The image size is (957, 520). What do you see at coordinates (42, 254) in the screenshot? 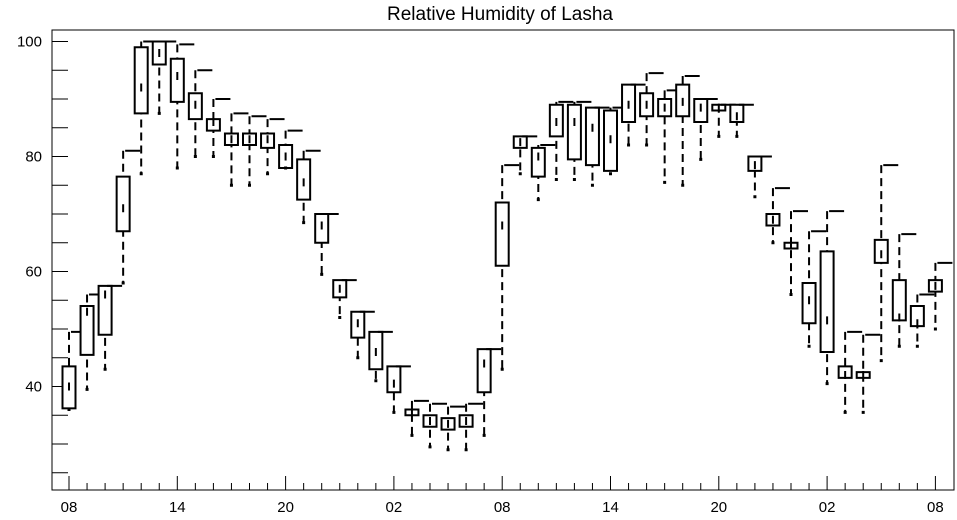
I see `y-axis: 40 60 80 100` at bounding box center [42, 254].